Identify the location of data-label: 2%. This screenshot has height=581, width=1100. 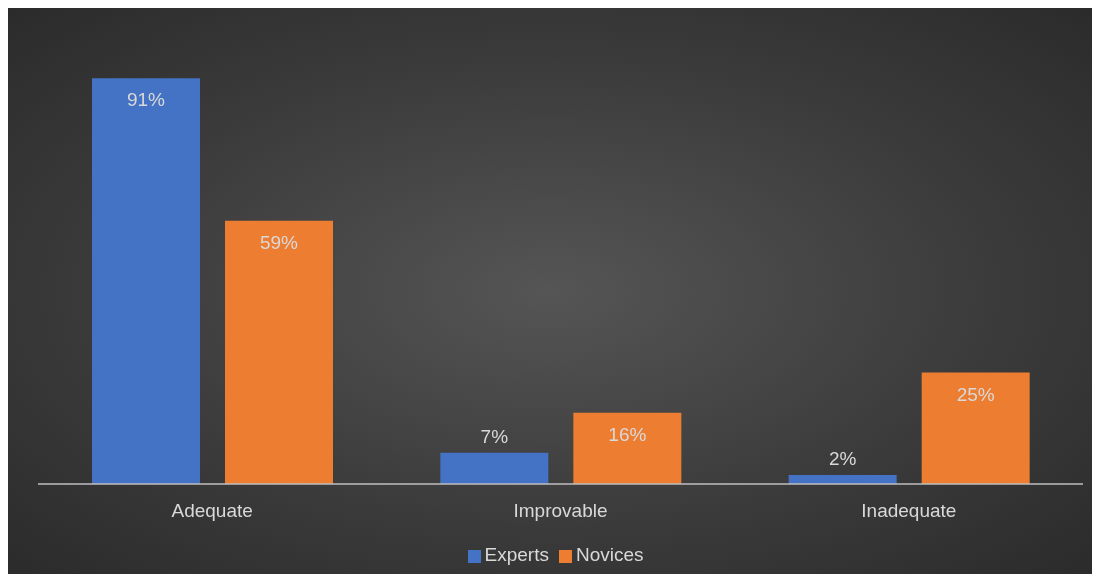
(842, 459).